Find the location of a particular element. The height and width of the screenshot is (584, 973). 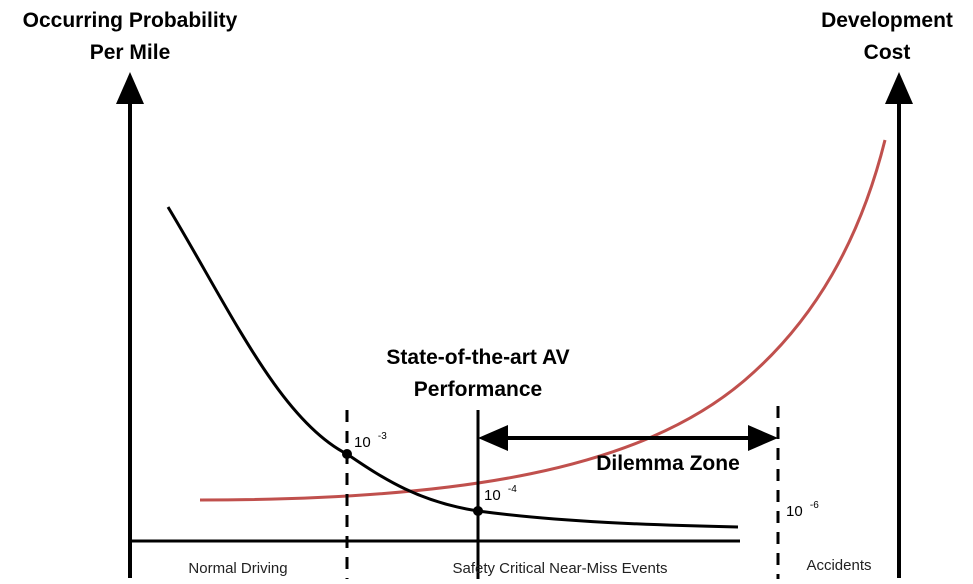

left-axis-title-line2: Per Mile is located at coordinates (130, 52).